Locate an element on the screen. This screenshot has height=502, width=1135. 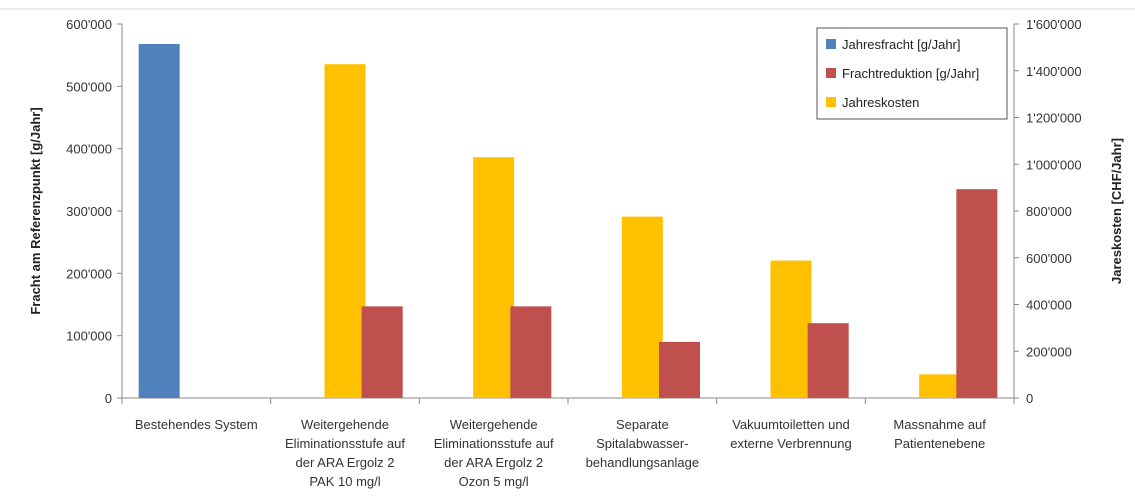
x-tick-label: behandlungsanlage is located at coordinates (643, 462).